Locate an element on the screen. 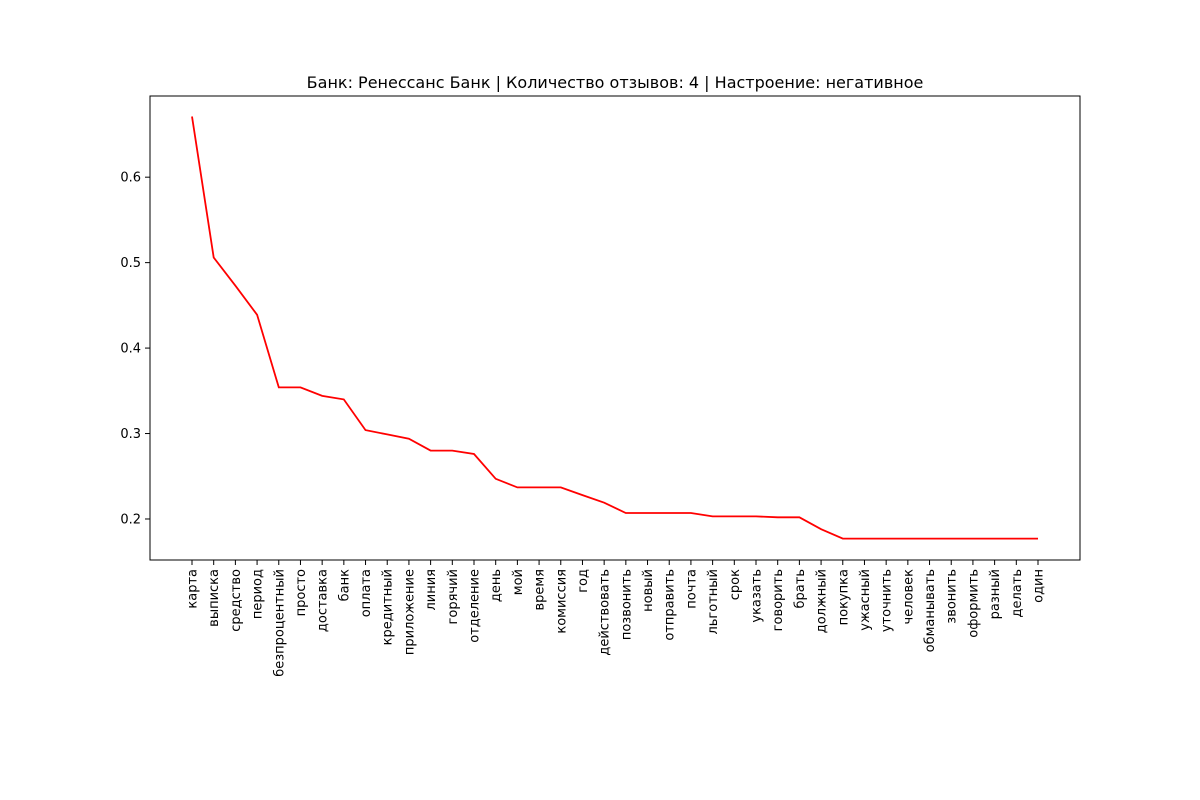 The image size is (1200, 800). y-tick-label: 0.2 is located at coordinates (130, 519).